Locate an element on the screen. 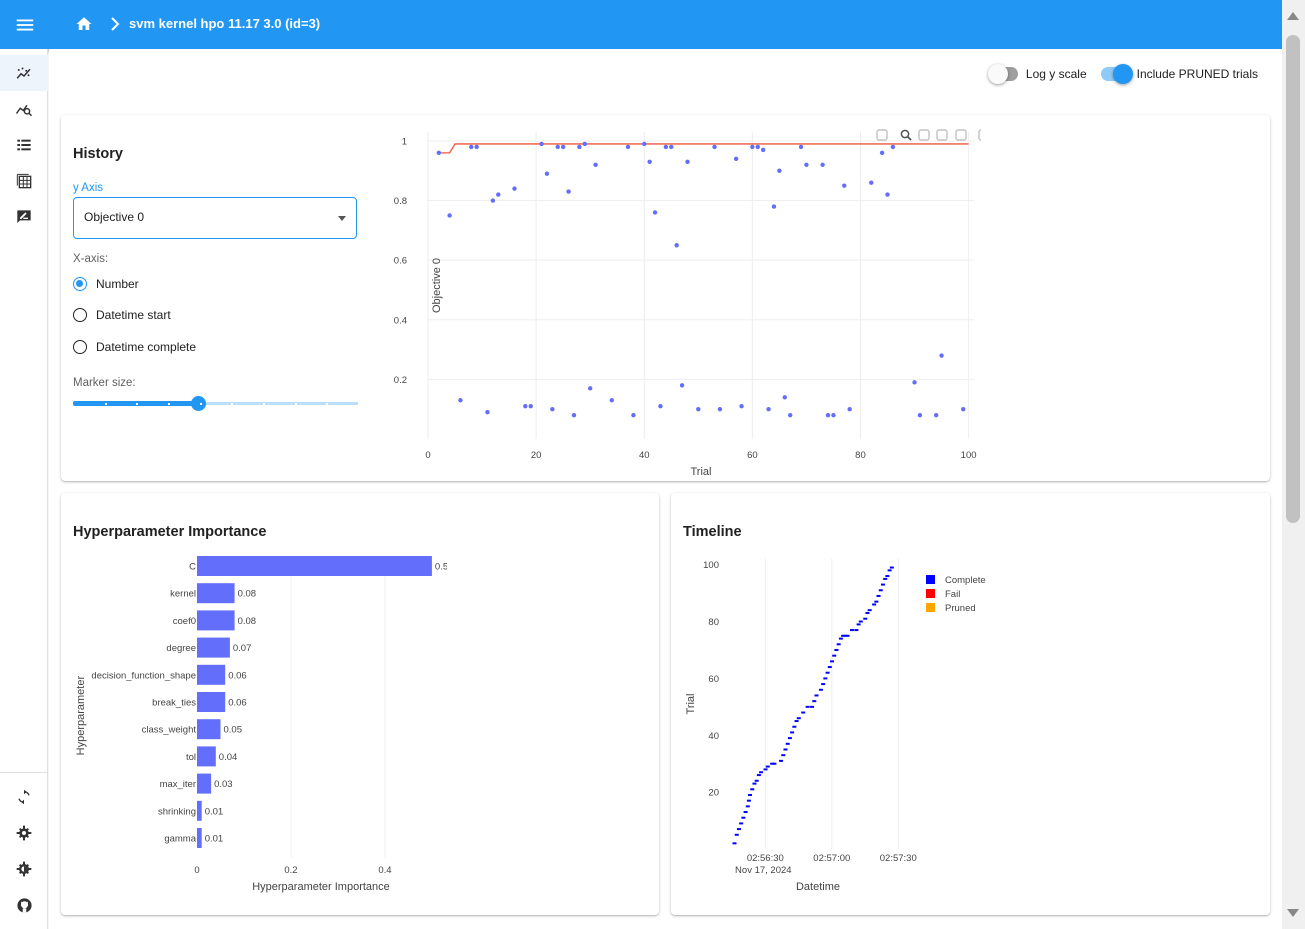  include-pruned-toggle: Include PRUNED trials is located at coordinates (1179, 74).